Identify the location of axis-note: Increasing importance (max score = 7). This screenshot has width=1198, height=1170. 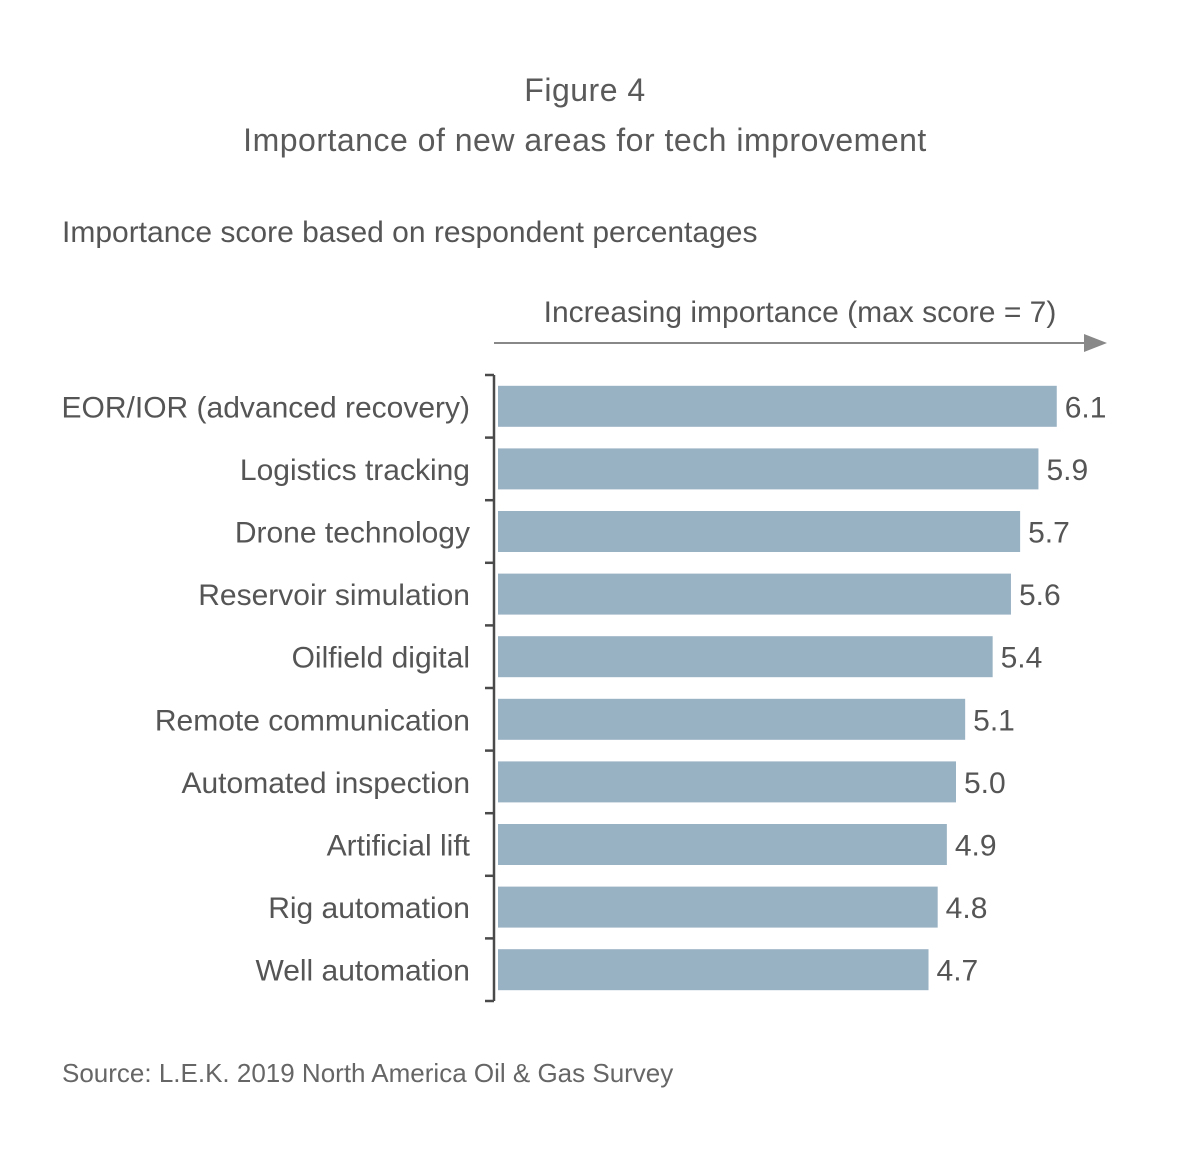
(800, 312).